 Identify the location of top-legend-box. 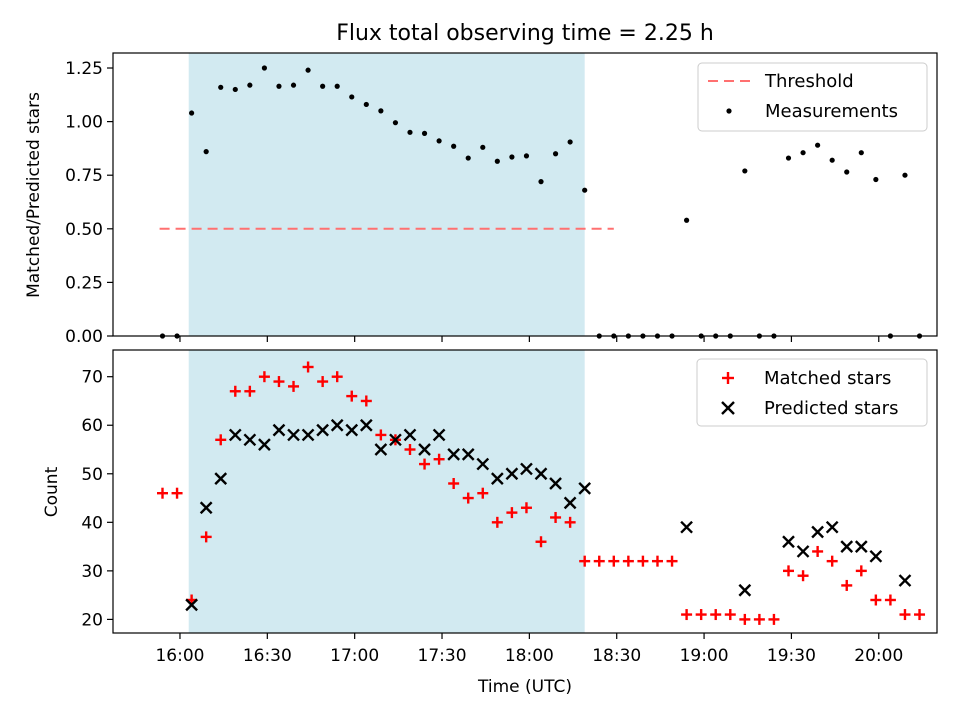
(812, 97).